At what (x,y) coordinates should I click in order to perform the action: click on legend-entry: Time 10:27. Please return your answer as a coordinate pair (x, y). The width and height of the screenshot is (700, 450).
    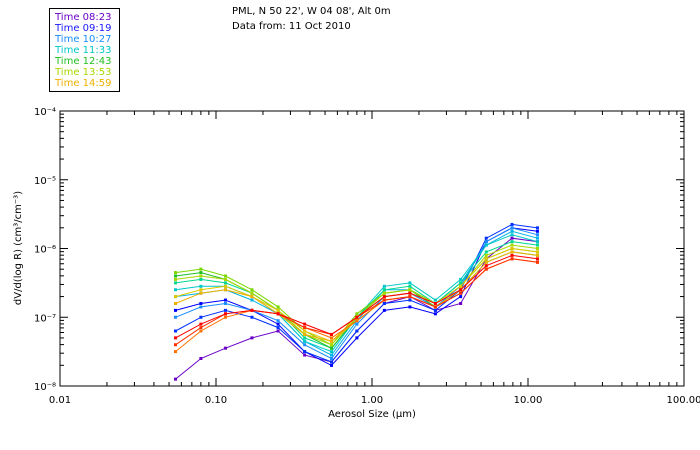
    Looking at the image, I should click on (83, 39).